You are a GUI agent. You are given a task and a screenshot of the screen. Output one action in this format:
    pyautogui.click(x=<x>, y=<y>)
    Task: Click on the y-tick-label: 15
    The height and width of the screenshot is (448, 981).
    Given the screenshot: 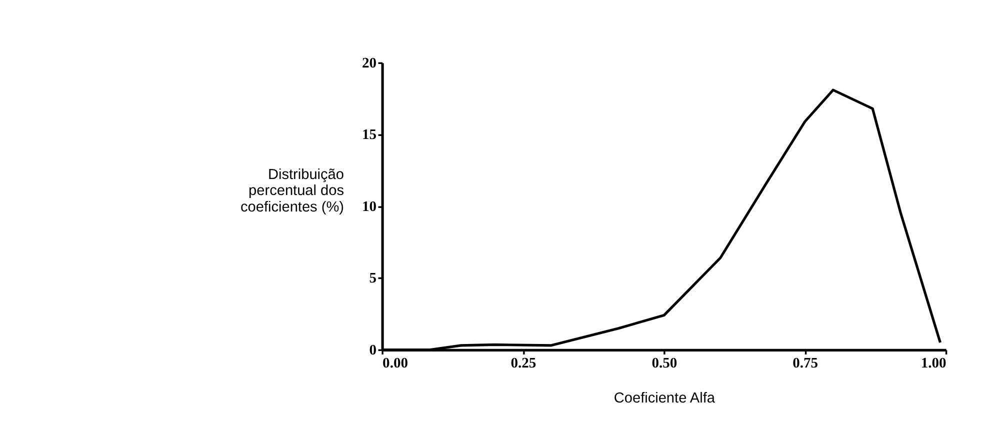 What is the action you would take?
    pyautogui.click(x=369, y=135)
    